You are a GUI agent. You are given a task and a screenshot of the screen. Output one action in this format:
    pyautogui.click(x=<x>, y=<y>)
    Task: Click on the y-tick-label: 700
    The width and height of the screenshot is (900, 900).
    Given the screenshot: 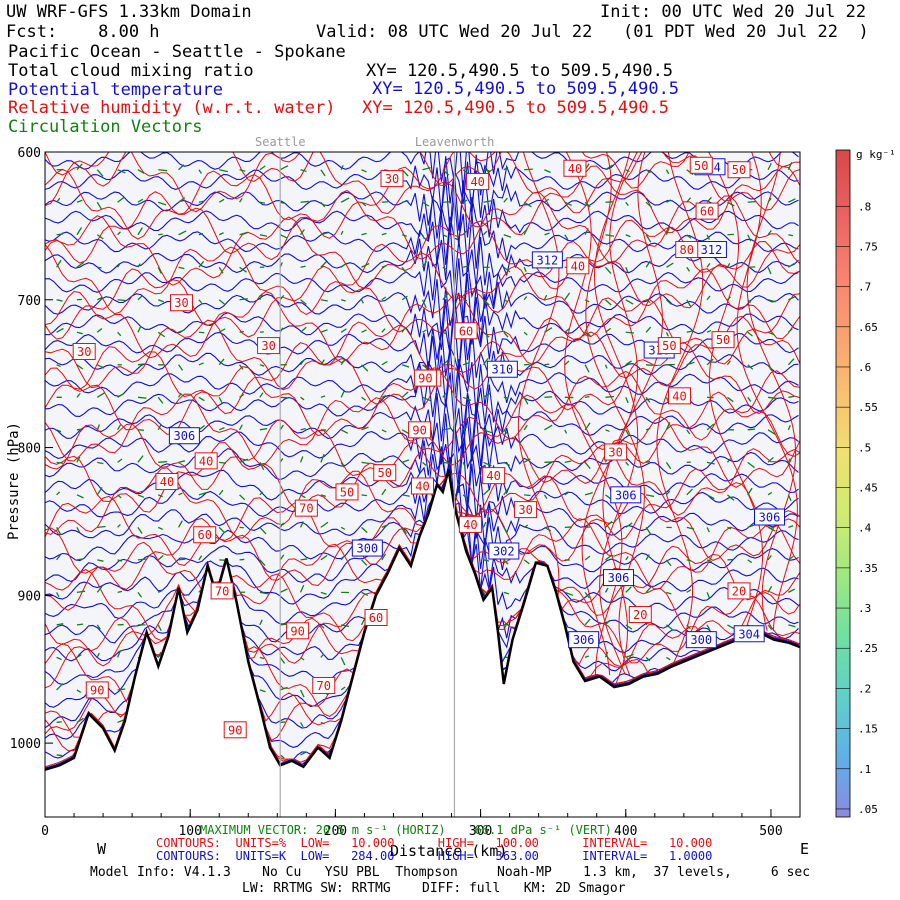 What is the action you would take?
    pyautogui.click(x=29, y=301)
    